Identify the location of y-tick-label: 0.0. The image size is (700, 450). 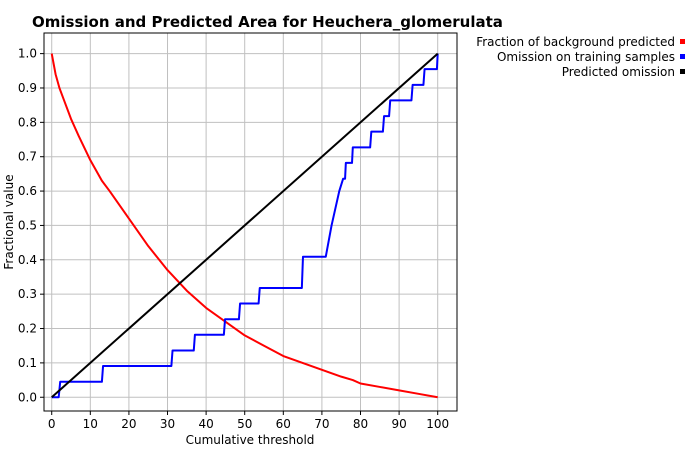
(27, 397).